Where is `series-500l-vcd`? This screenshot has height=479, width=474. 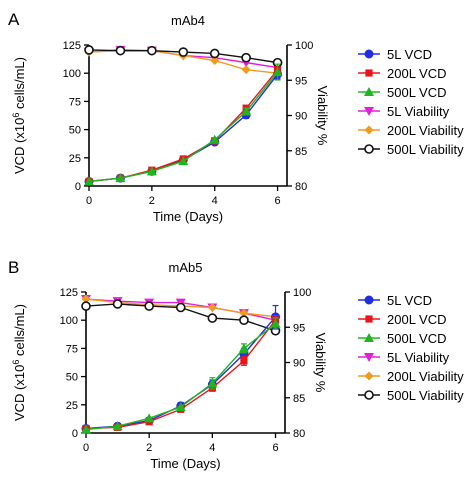
series-500l-vcd is located at coordinates (183, 124).